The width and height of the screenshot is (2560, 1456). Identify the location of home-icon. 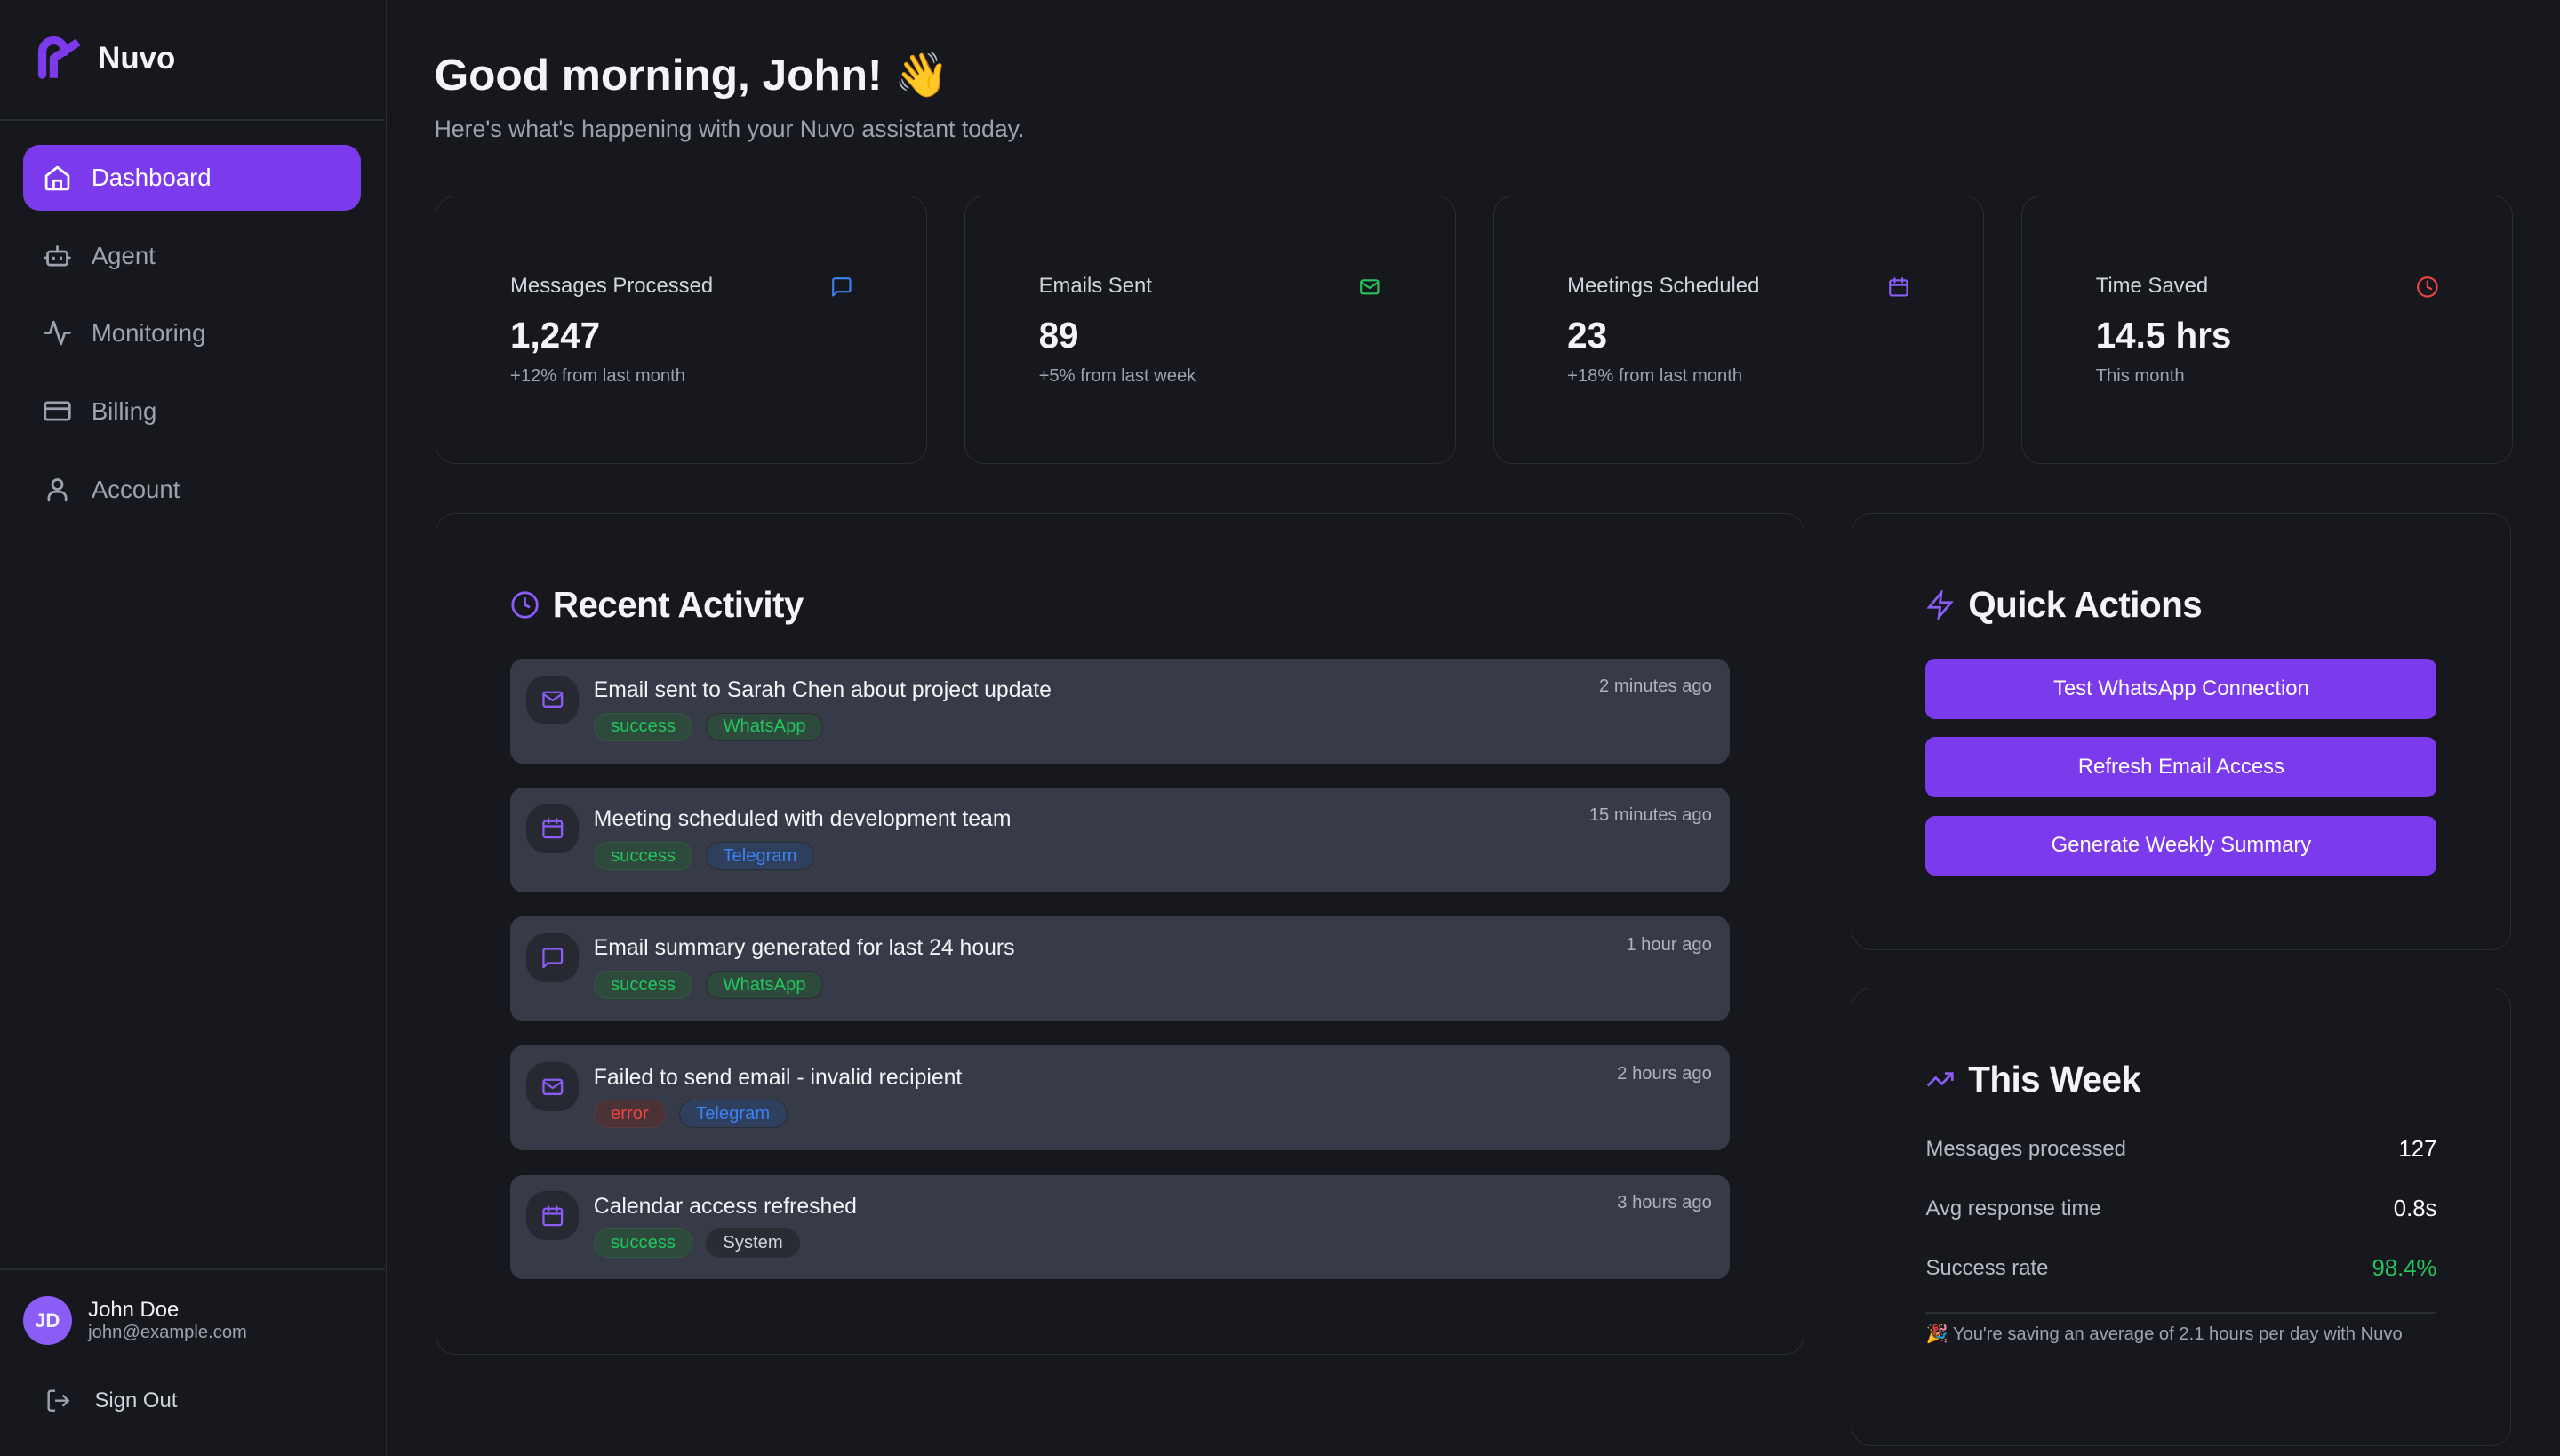
(57, 177).